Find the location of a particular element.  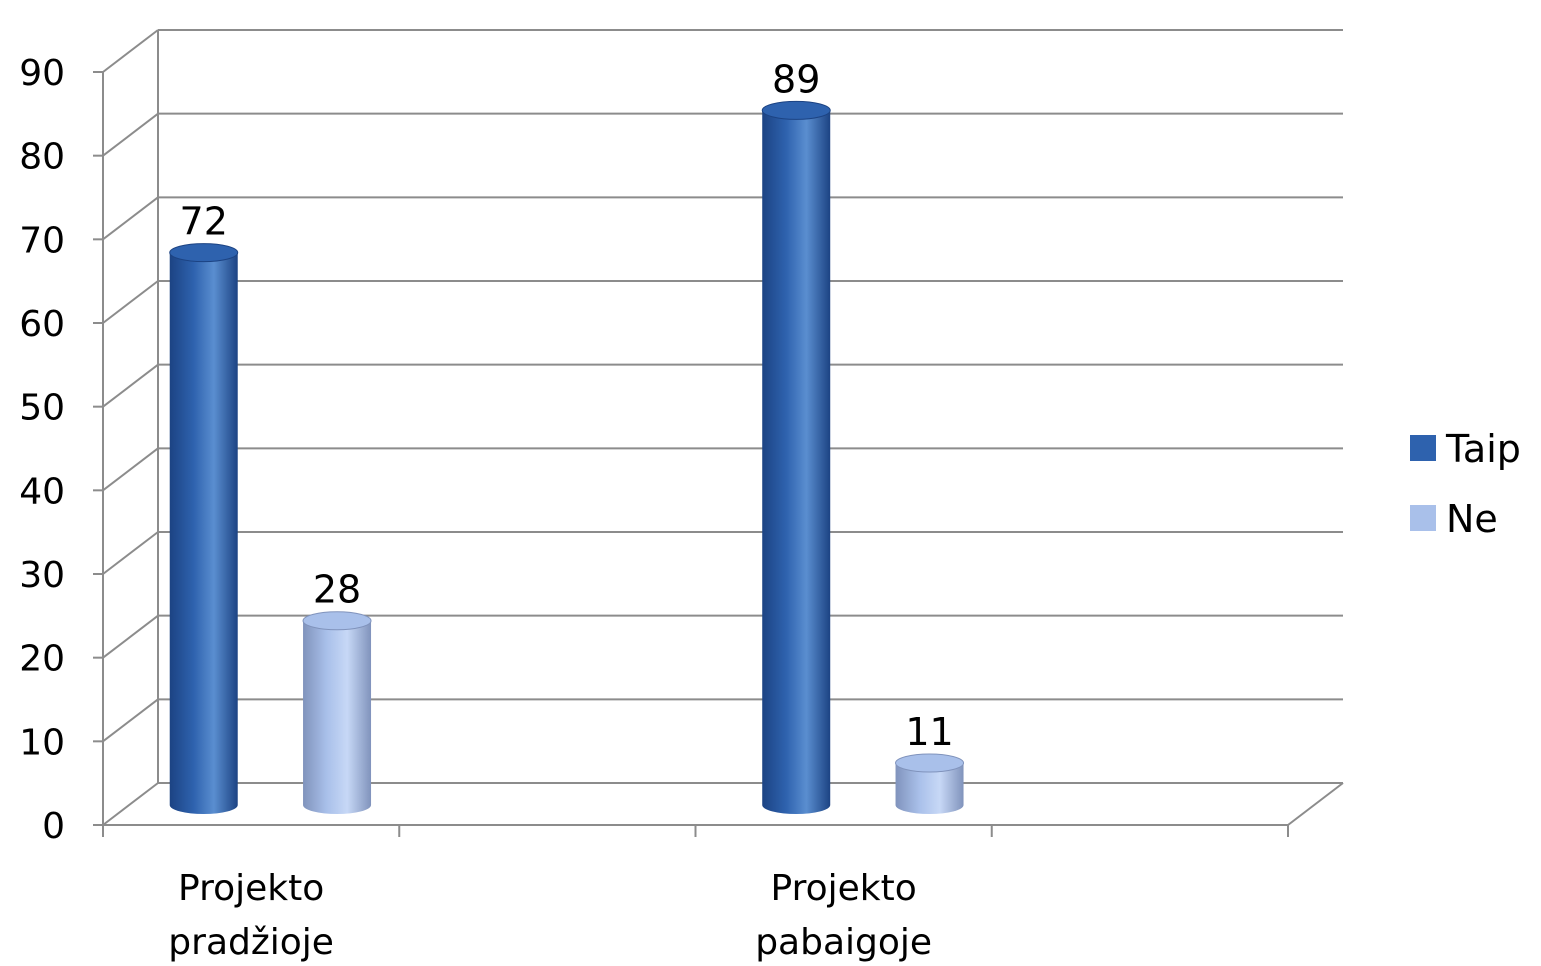

y-tick-label: 70 is located at coordinates (42, 240).